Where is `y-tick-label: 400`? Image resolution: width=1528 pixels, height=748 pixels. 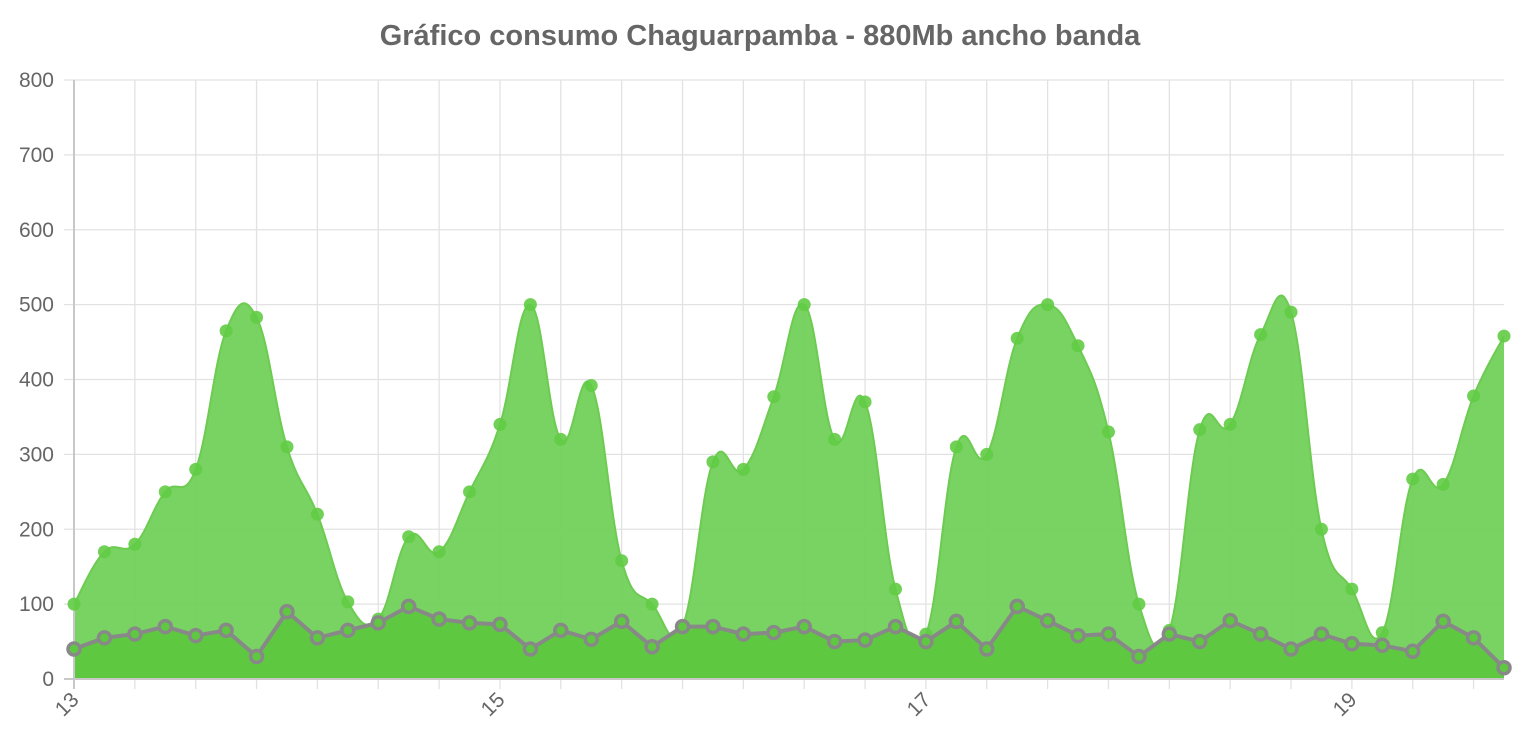
y-tick-label: 400 is located at coordinates (36, 380).